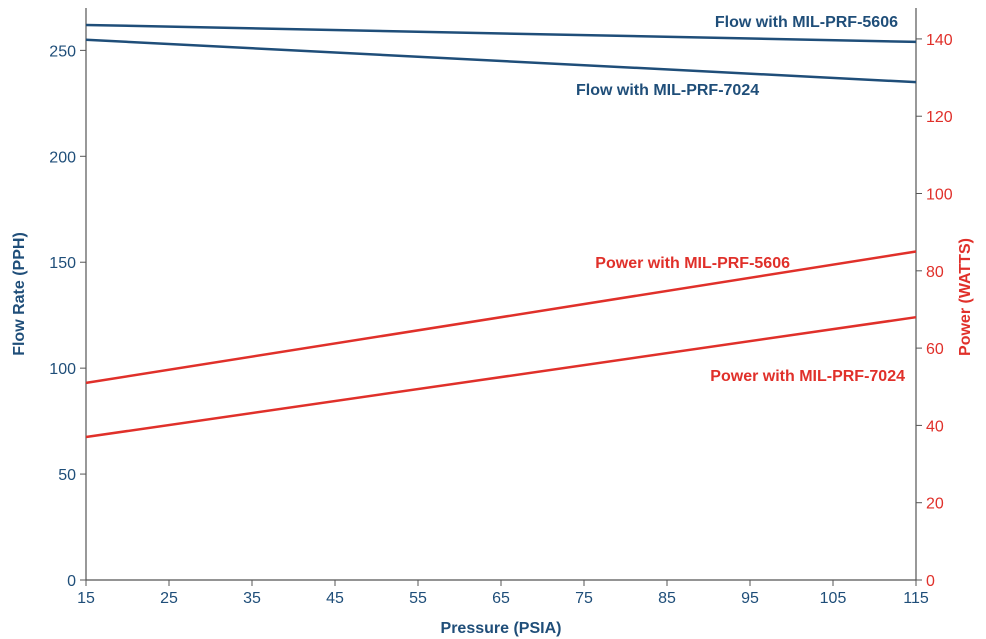  Describe the element at coordinates (939, 40) in the screenshot. I see `y-right-tick-label: 140` at that location.